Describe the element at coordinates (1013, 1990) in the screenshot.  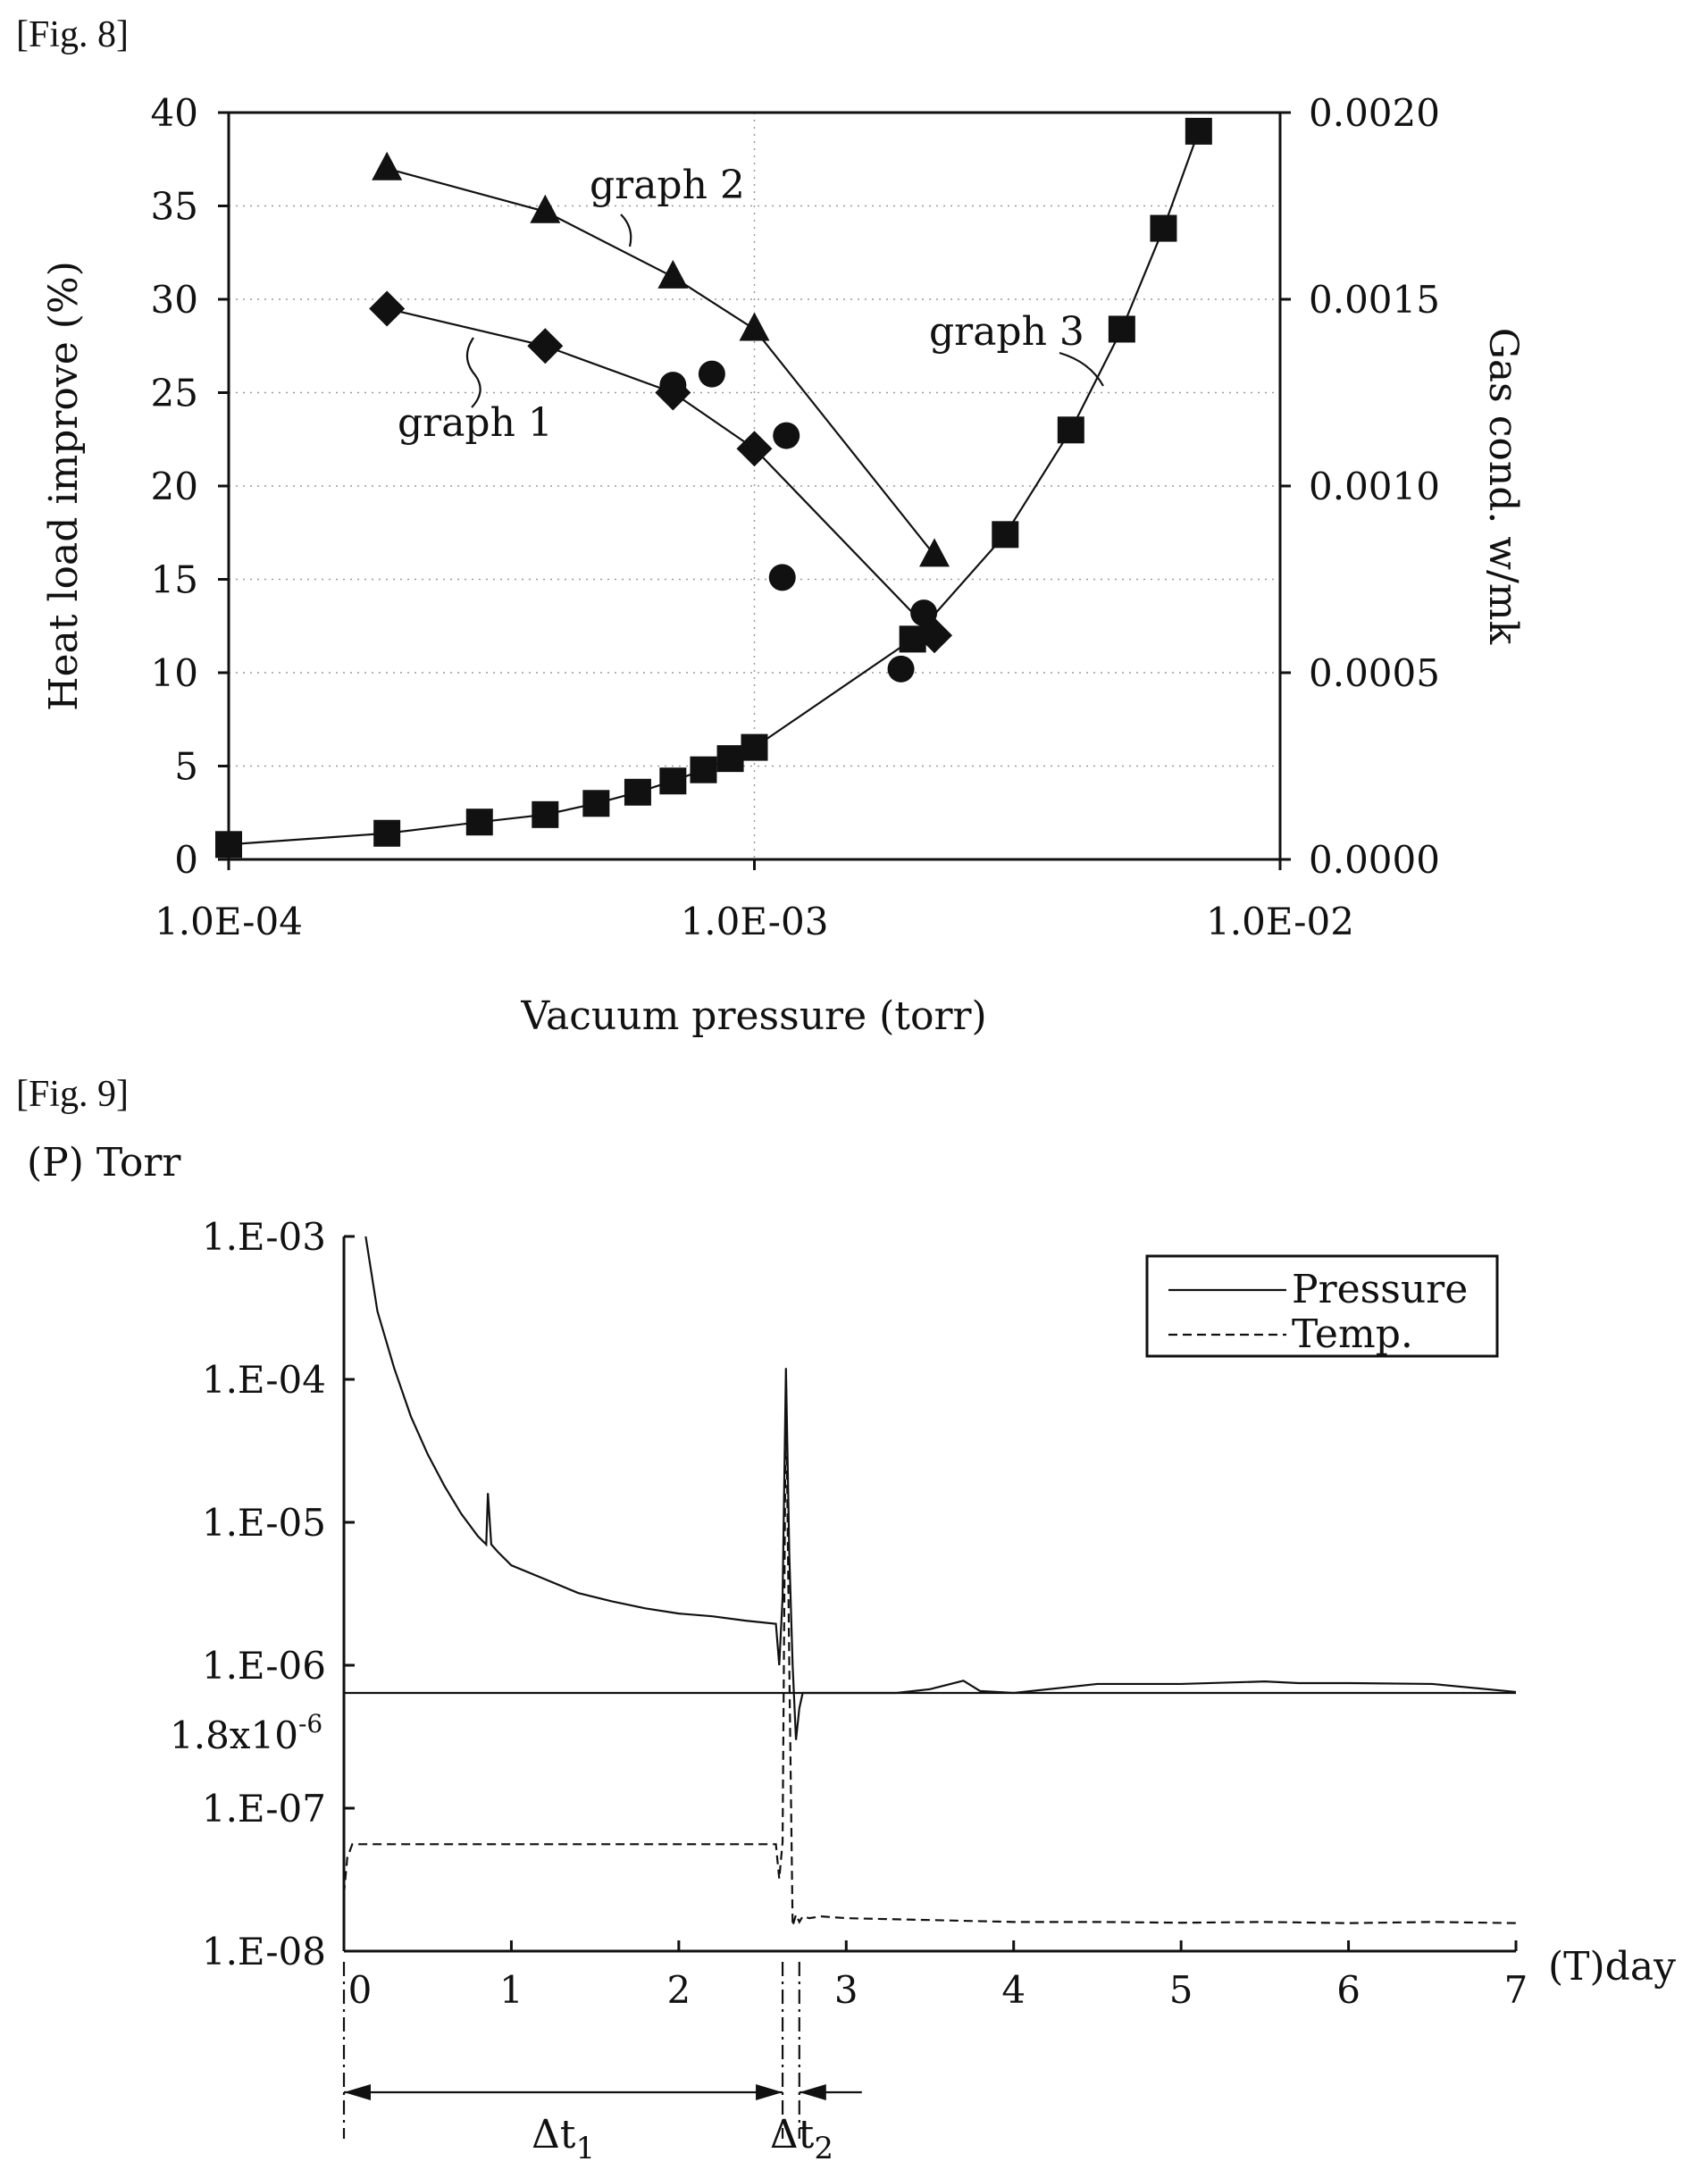
I see `fig9-x-tick-label: 4` at that location.